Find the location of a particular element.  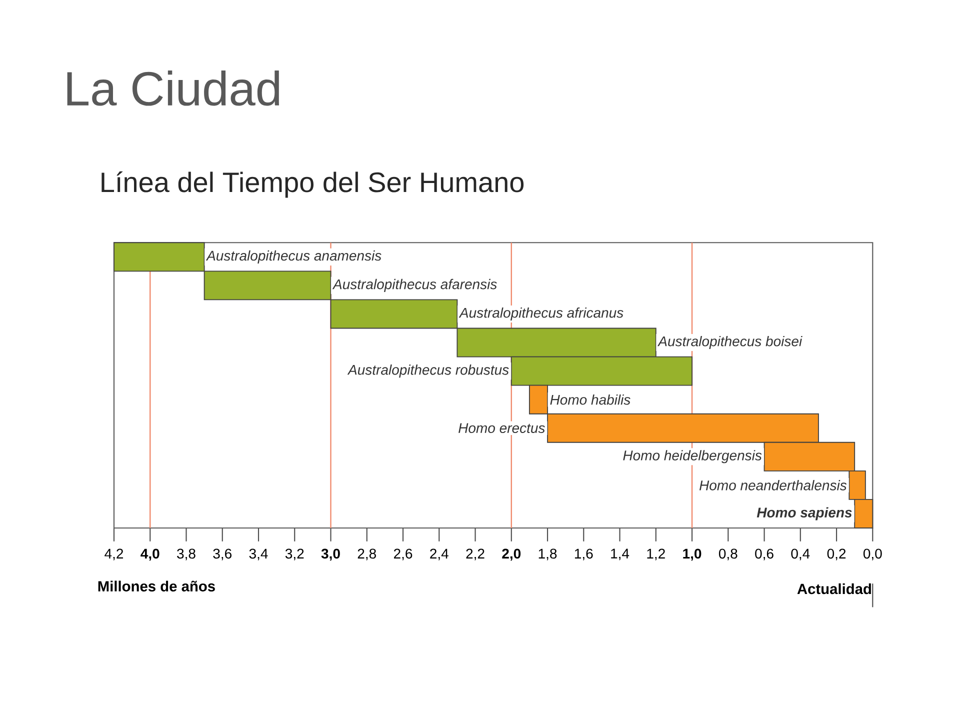

y-tick-label: Homo erectus is located at coordinates (501, 428).